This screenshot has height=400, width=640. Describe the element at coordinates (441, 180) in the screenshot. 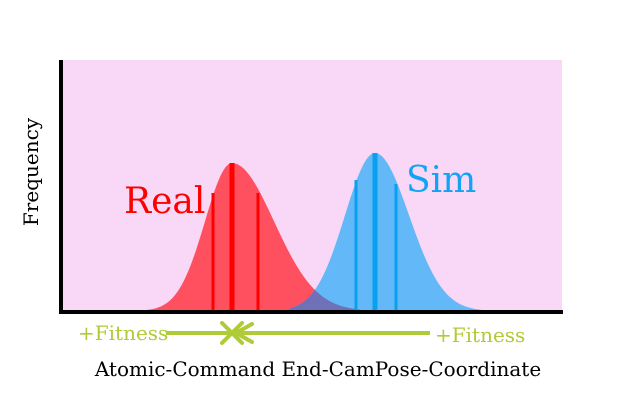

I see `sim-label: Sim` at that location.